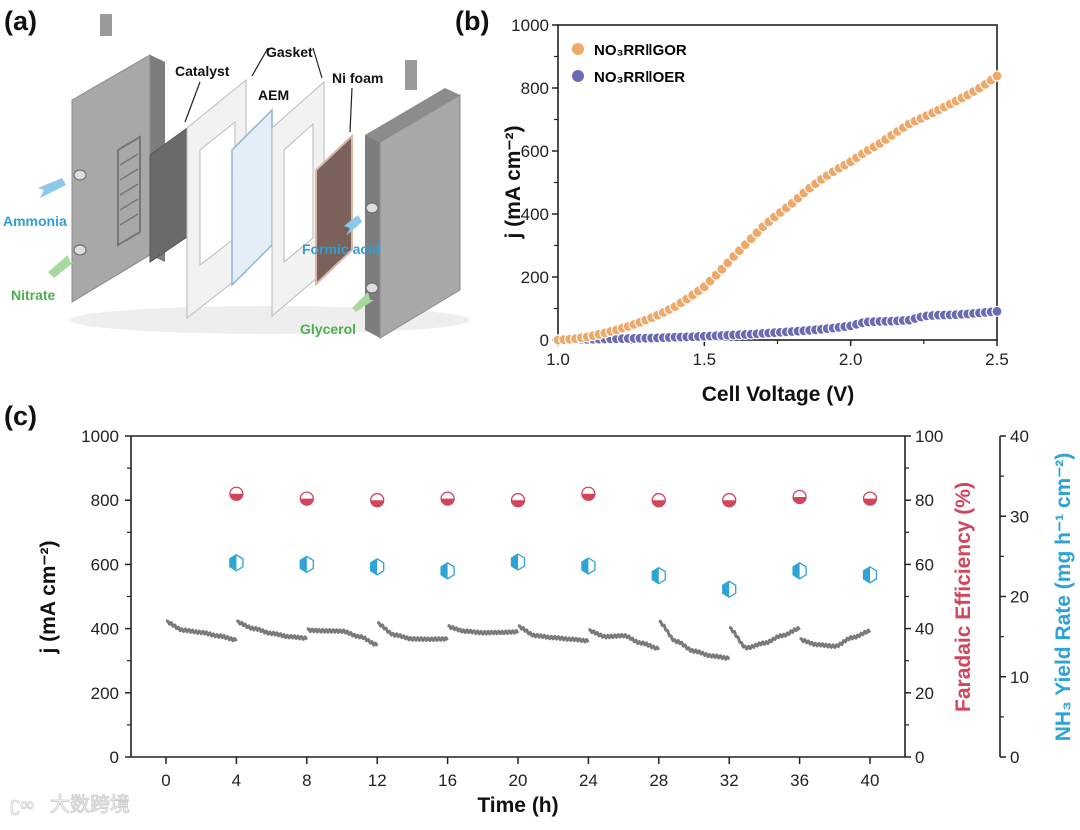 The width and height of the screenshot is (1080, 830). Describe the element at coordinates (20, 21) in the screenshot. I see `panel-label-a: (a)` at that location.